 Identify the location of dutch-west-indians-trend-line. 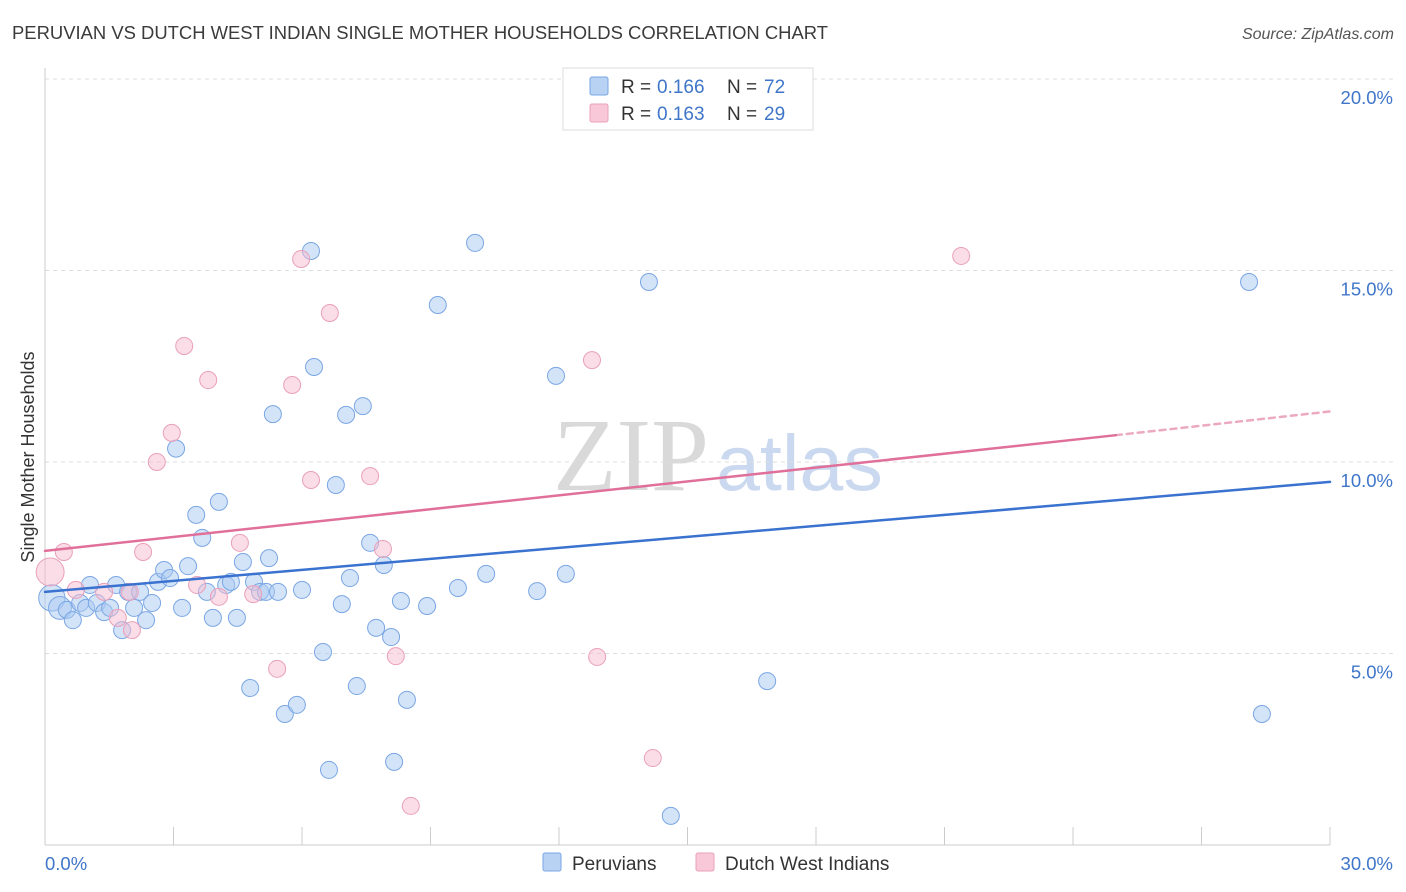
(580, 493).